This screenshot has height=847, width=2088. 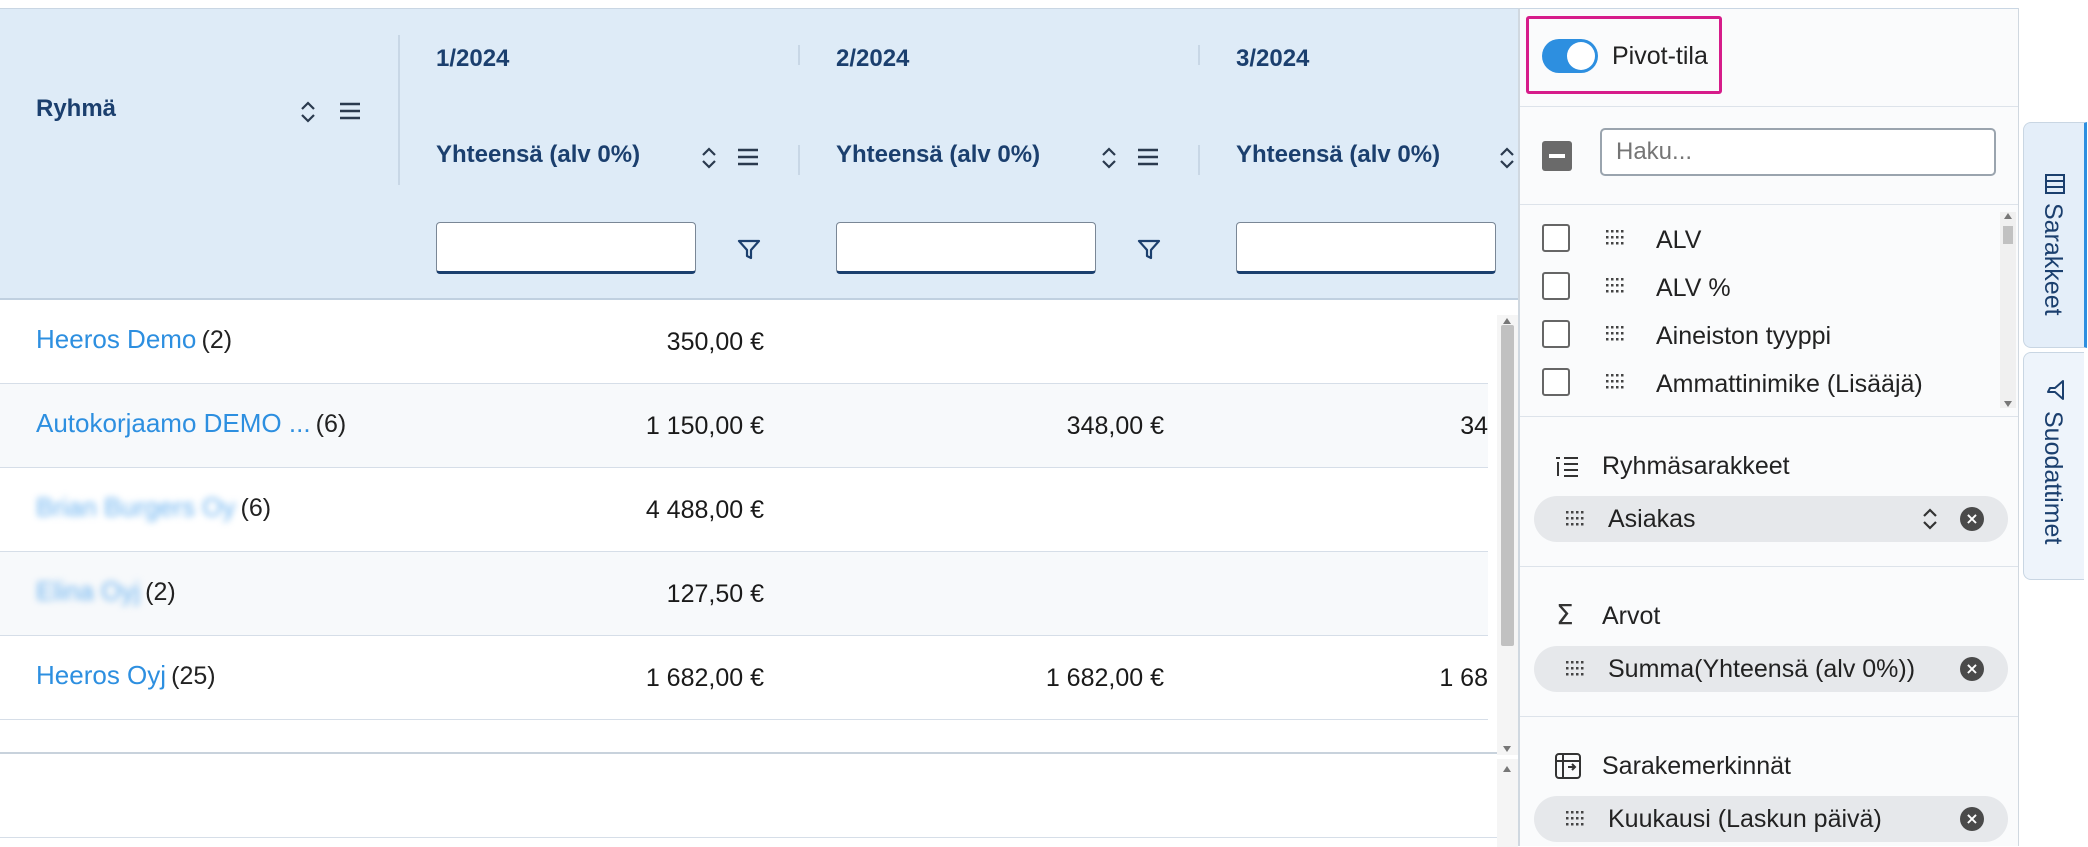 What do you see at coordinates (2053, 478) in the screenshot?
I see `tab-filters-label: Suodattimet` at bounding box center [2053, 478].